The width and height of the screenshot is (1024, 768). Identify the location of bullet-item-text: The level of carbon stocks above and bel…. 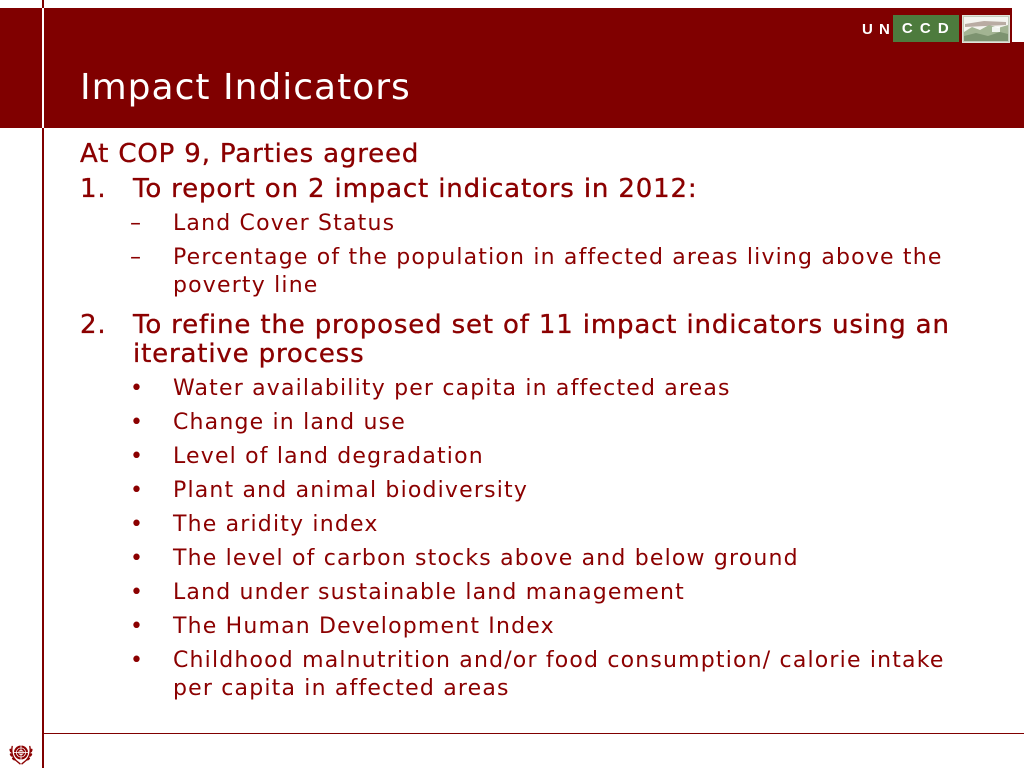
(486, 558).